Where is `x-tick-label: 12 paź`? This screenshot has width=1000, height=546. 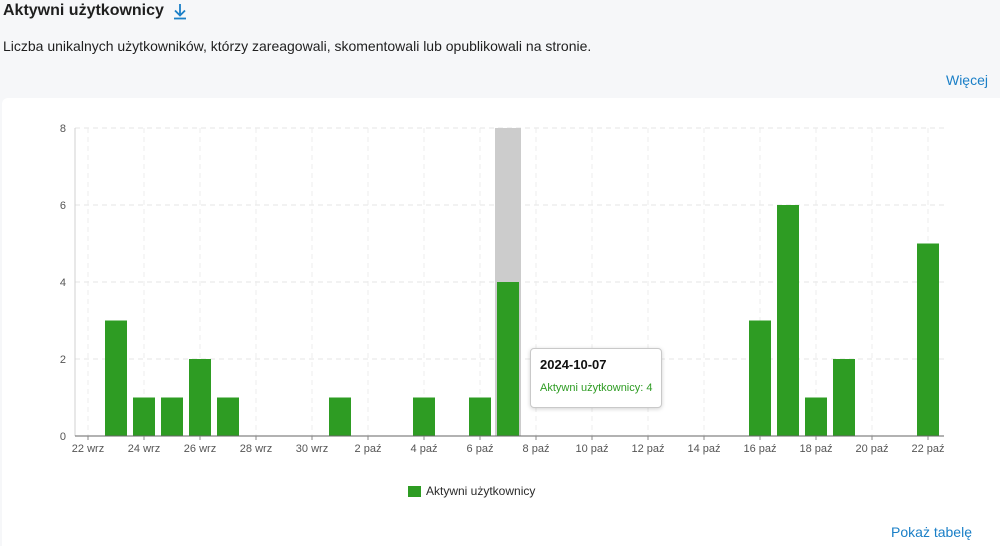 x-tick-label: 12 paź is located at coordinates (647, 449).